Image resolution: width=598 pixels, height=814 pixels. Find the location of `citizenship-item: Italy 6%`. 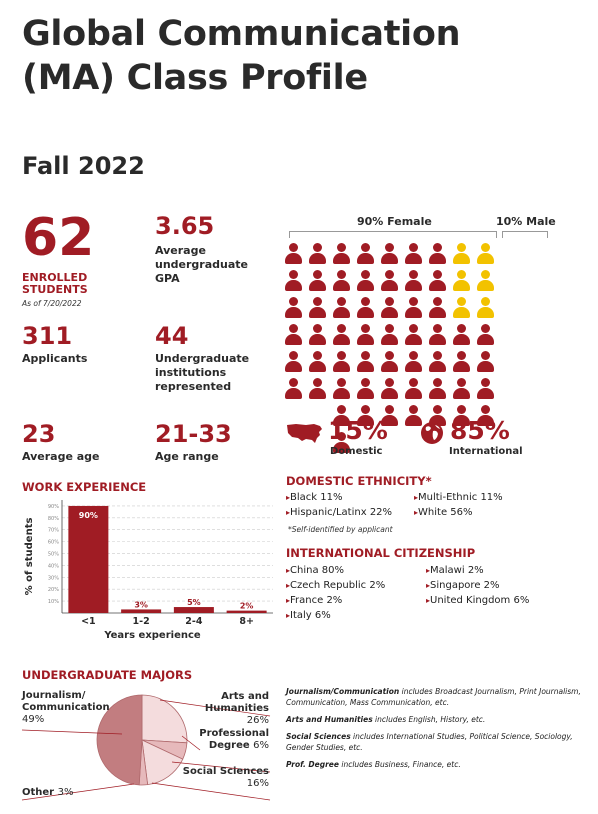

citizenship-item: Italy 6% is located at coordinates (335, 615).